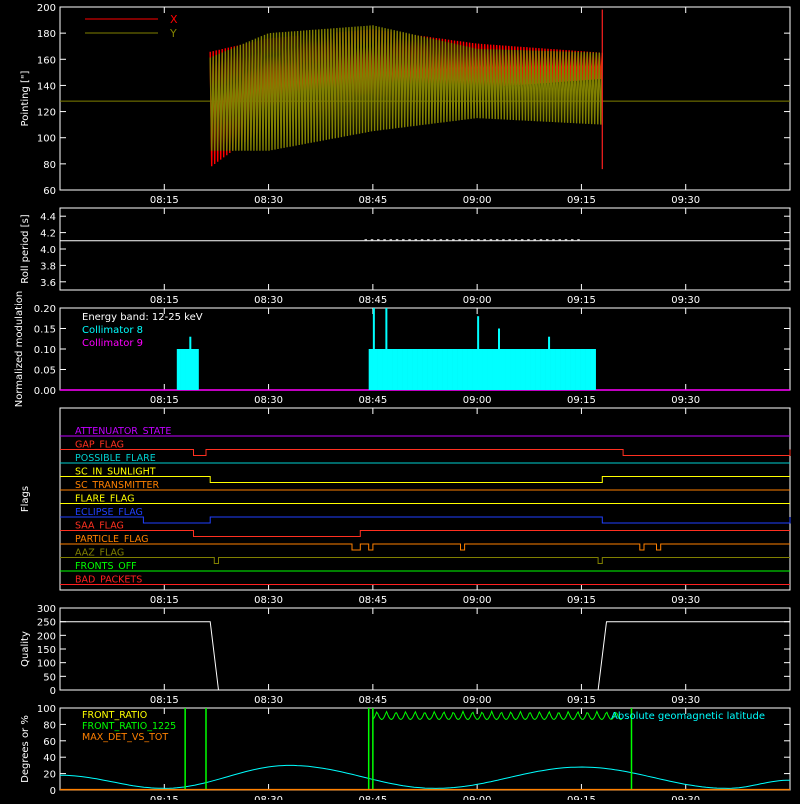 This screenshot has width=800, height=804. I want to click on y-tick-label: 0.20, so click(45, 309).